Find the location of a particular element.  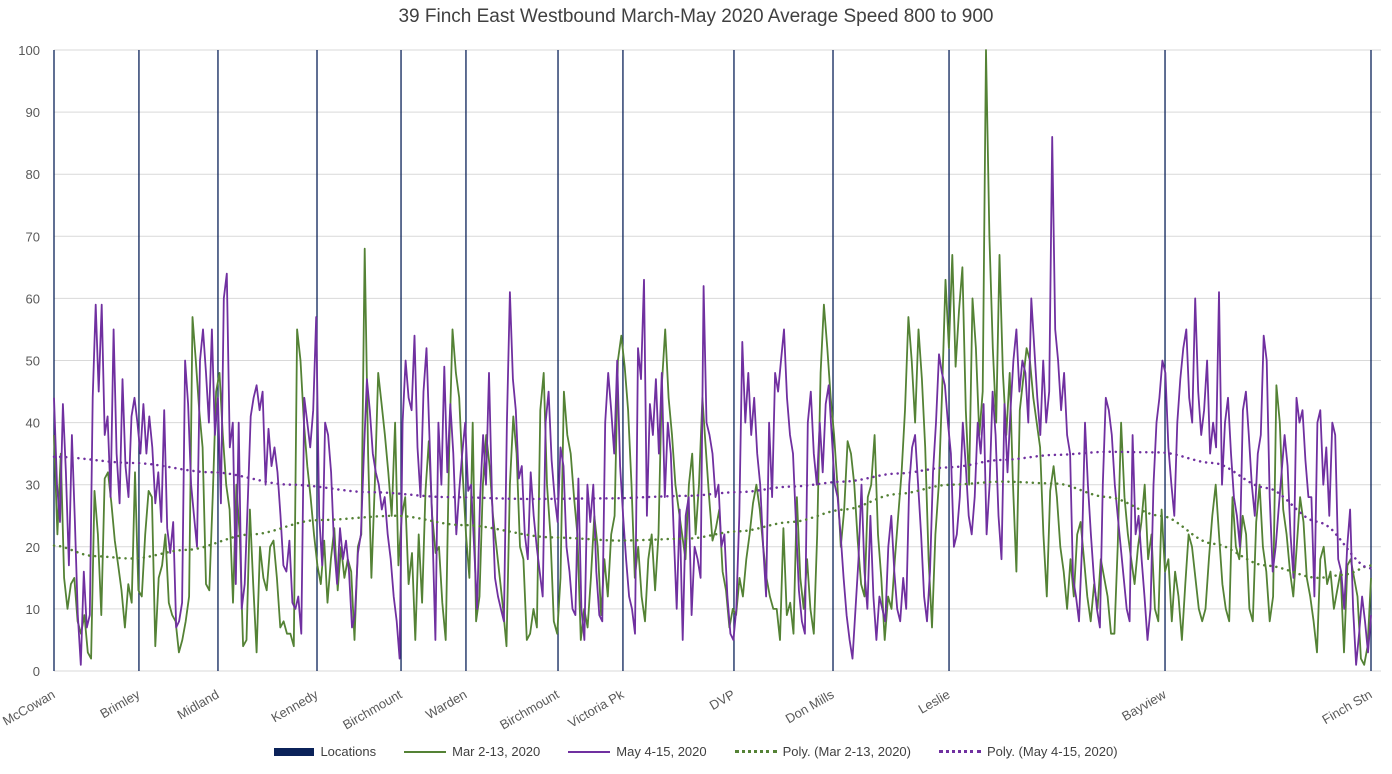

x-tick-label: Don Mills is located at coordinates (810, 706).